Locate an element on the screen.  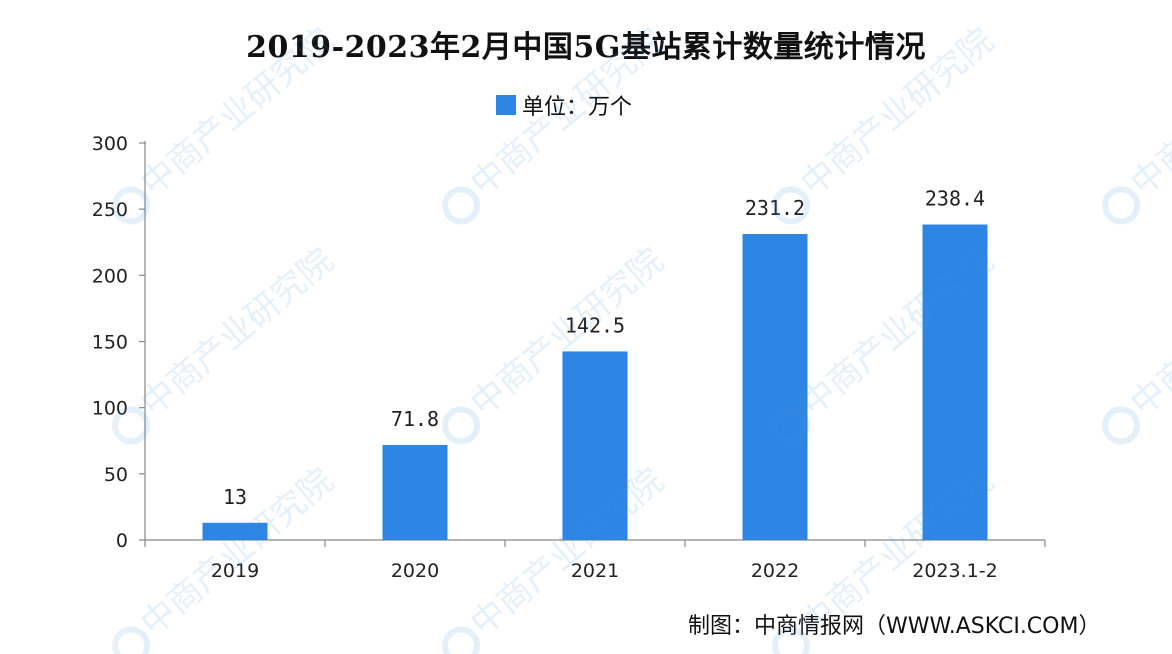
data-label: 238.4 is located at coordinates (955, 199).